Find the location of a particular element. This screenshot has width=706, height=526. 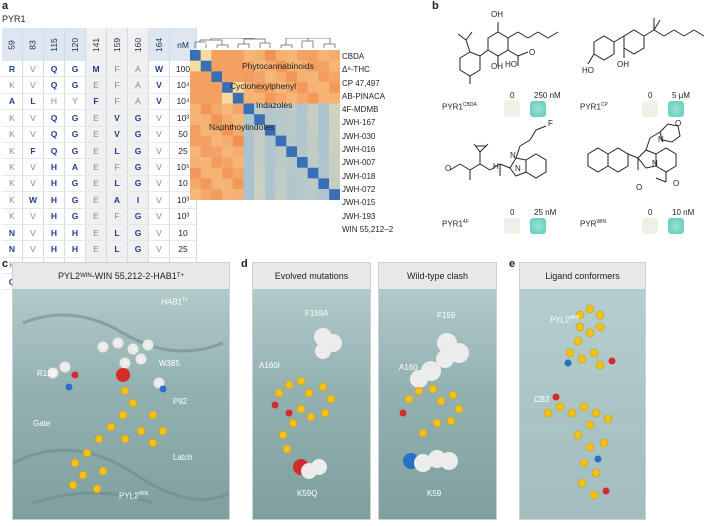

ligand-label: JWH-018 is located at coordinates (359, 176).